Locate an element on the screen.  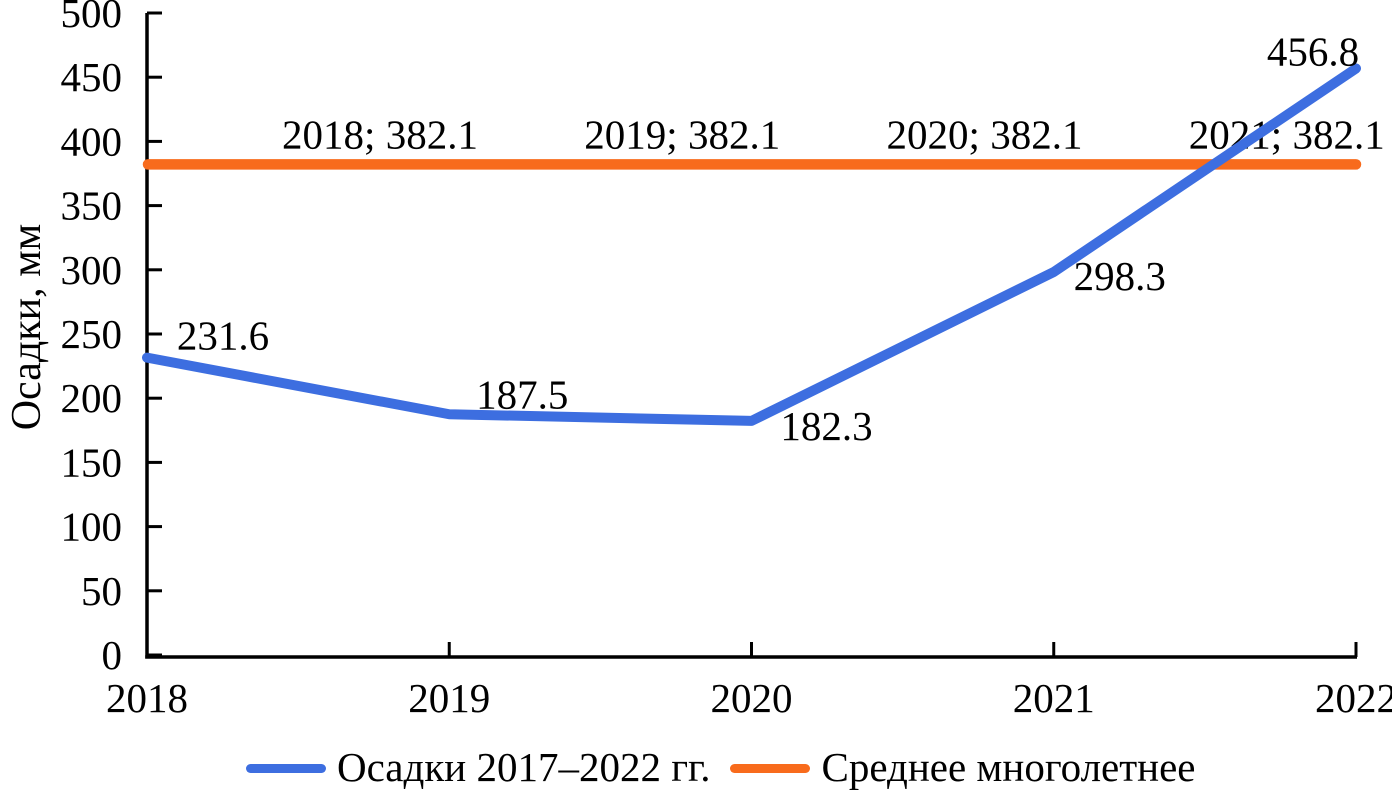
mean-point-label: 2019; 382.1 is located at coordinates (682, 134).